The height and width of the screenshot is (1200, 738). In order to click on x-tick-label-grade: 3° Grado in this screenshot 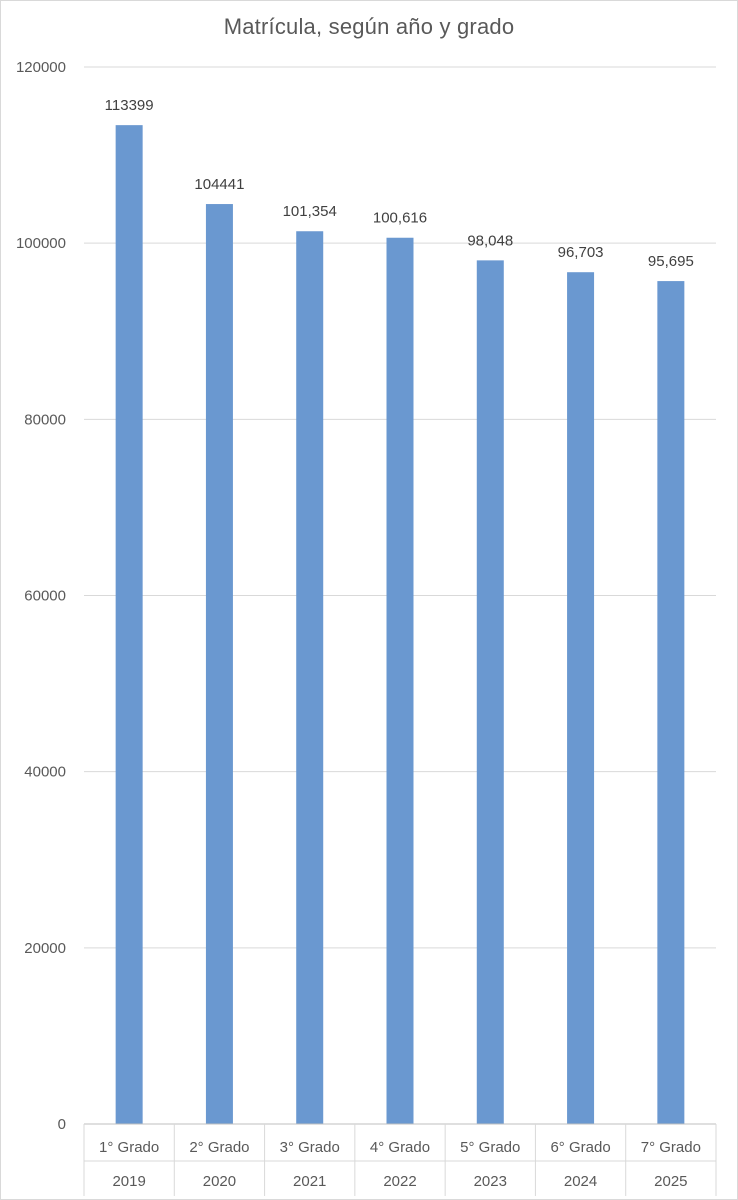, I will do `click(310, 1147)`.